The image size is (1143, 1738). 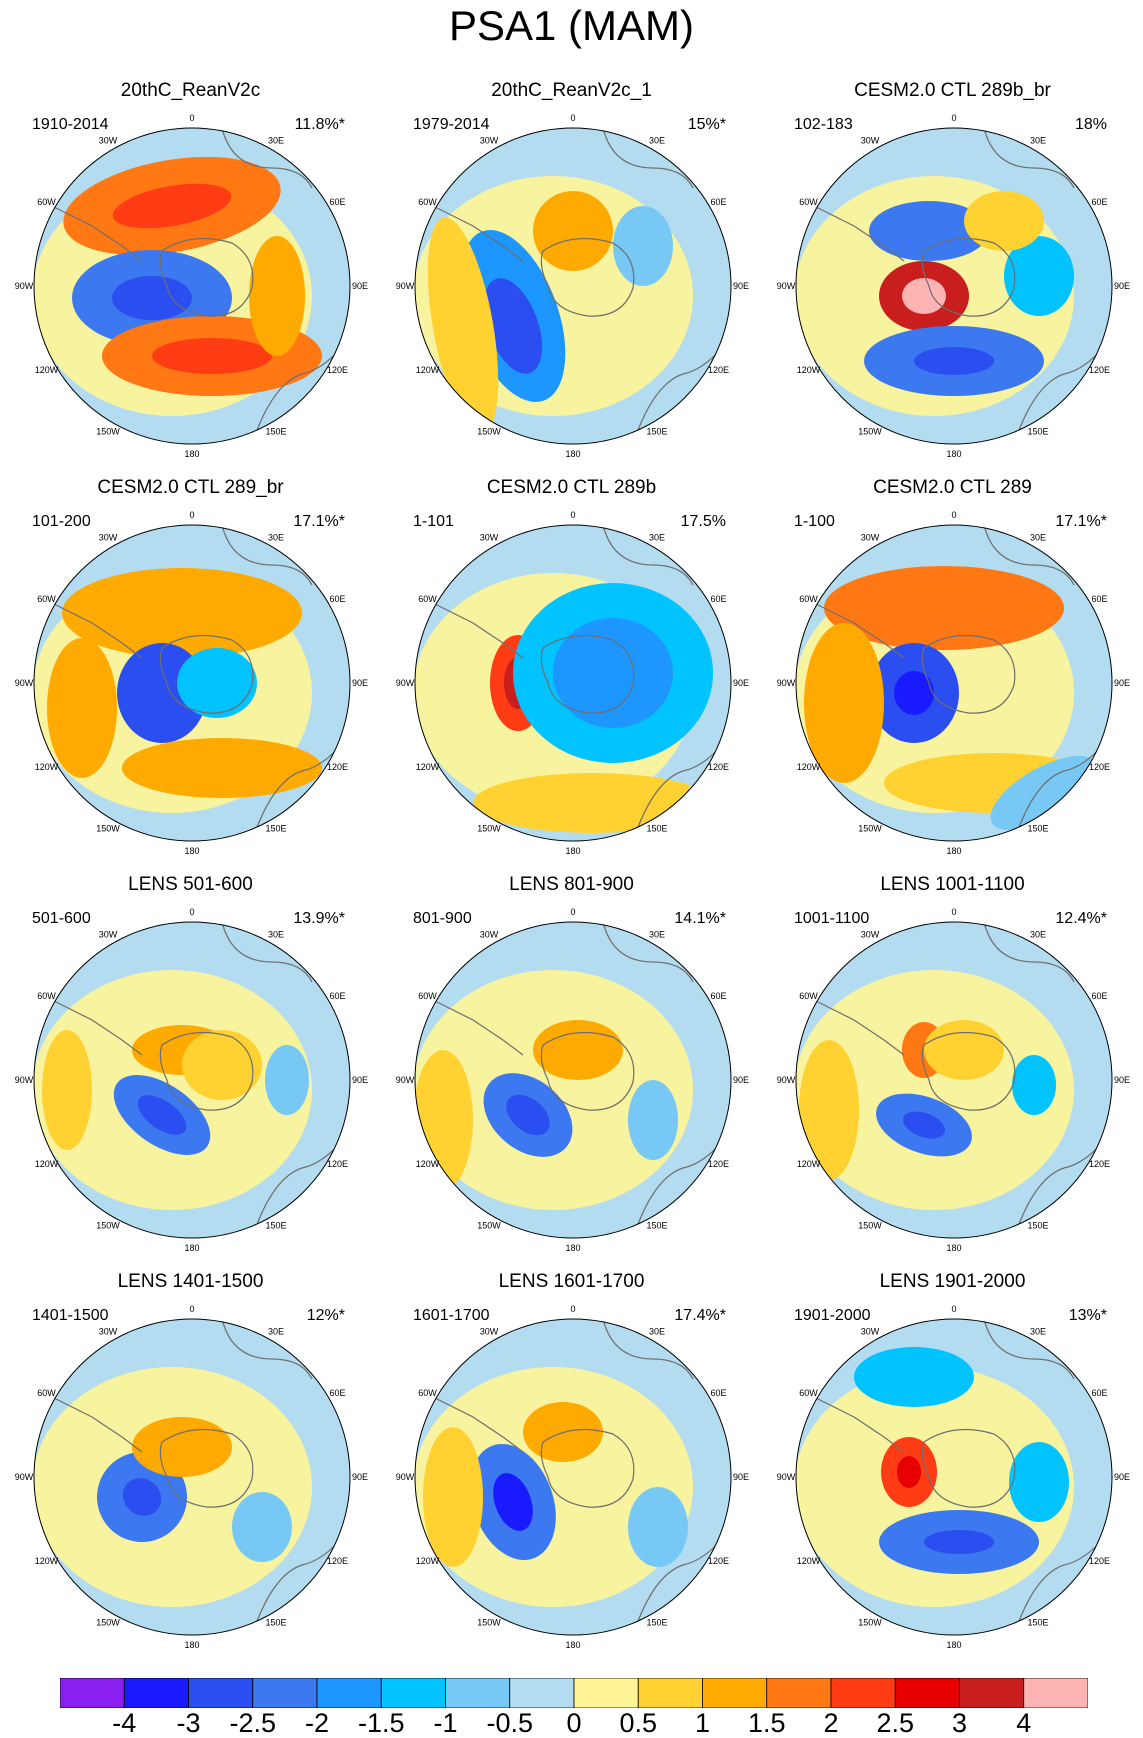 I want to click on colorbar-tick-label: 2.5, so click(x=895, y=1723).